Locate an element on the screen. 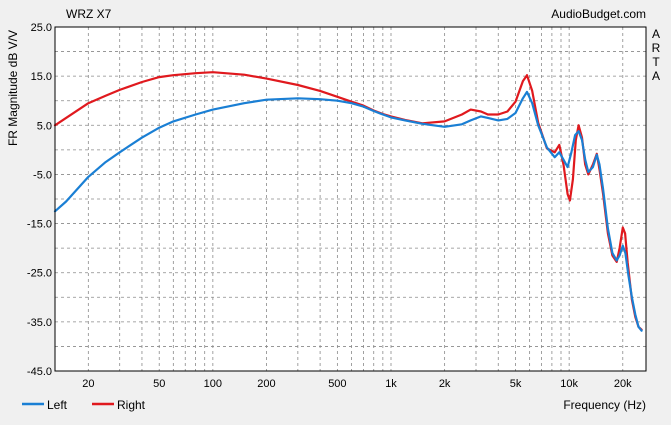 Image resolution: width=671 pixels, height=425 pixels. x-tick-label: 2k is located at coordinates (445, 384).